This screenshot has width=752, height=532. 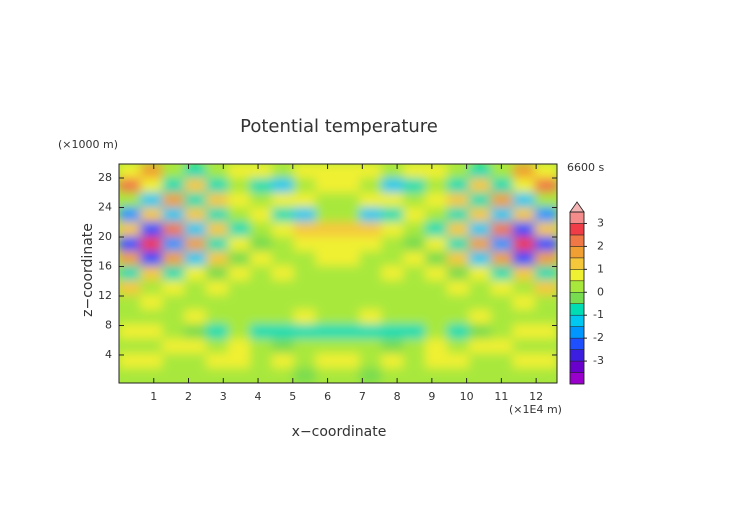 I want to click on x-tick-label: 6, so click(x=327, y=396).